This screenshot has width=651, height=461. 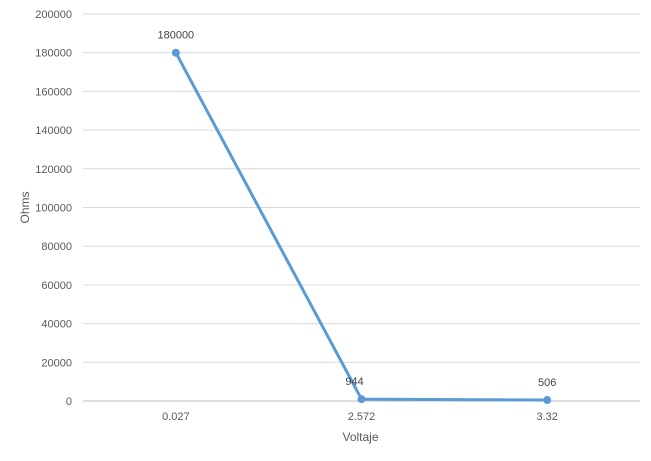 What do you see at coordinates (56, 286) in the screenshot?
I see `y-tick-label: 60000` at bounding box center [56, 286].